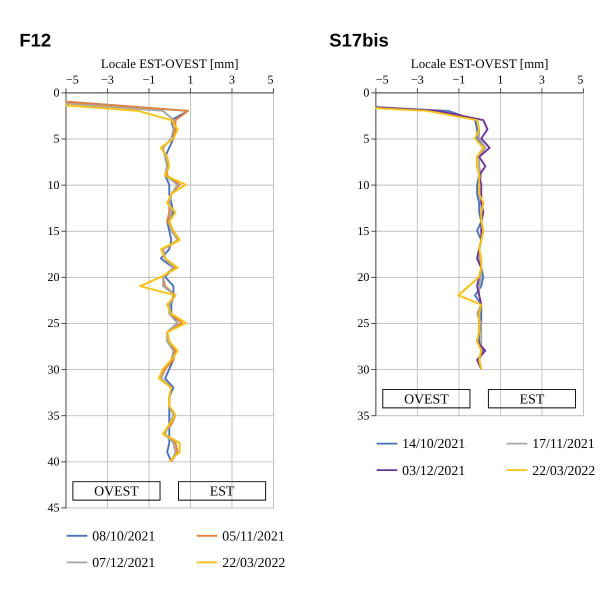  I want to click on legend-label: 03/12/2021, so click(434, 470).